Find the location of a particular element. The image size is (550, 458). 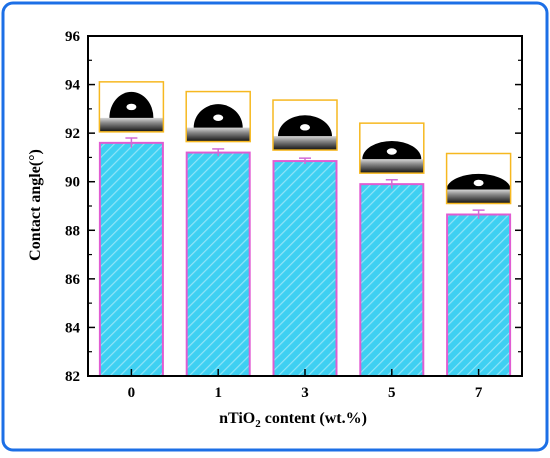

x-tick-label: 0 is located at coordinates (132, 393).